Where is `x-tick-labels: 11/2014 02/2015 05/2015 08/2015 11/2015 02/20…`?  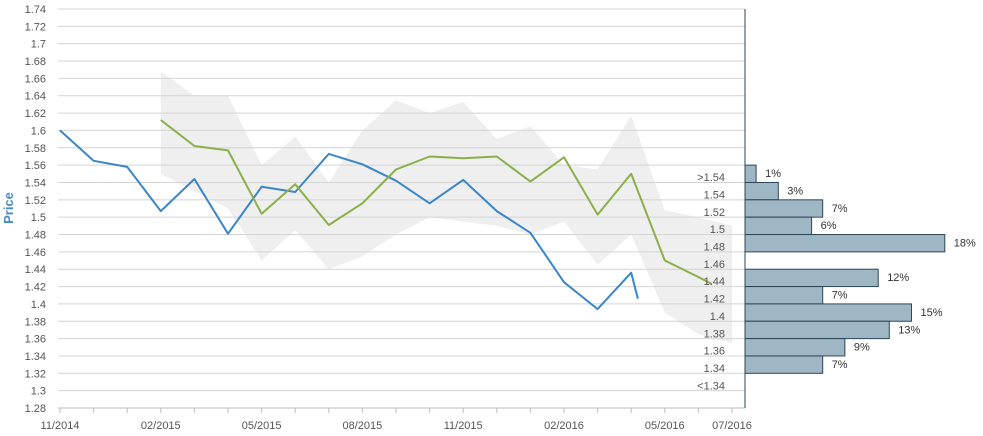 x-tick-labels: 11/2014 02/2015 05/2015 08/2015 11/2015 02/20… is located at coordinates (396, 426).